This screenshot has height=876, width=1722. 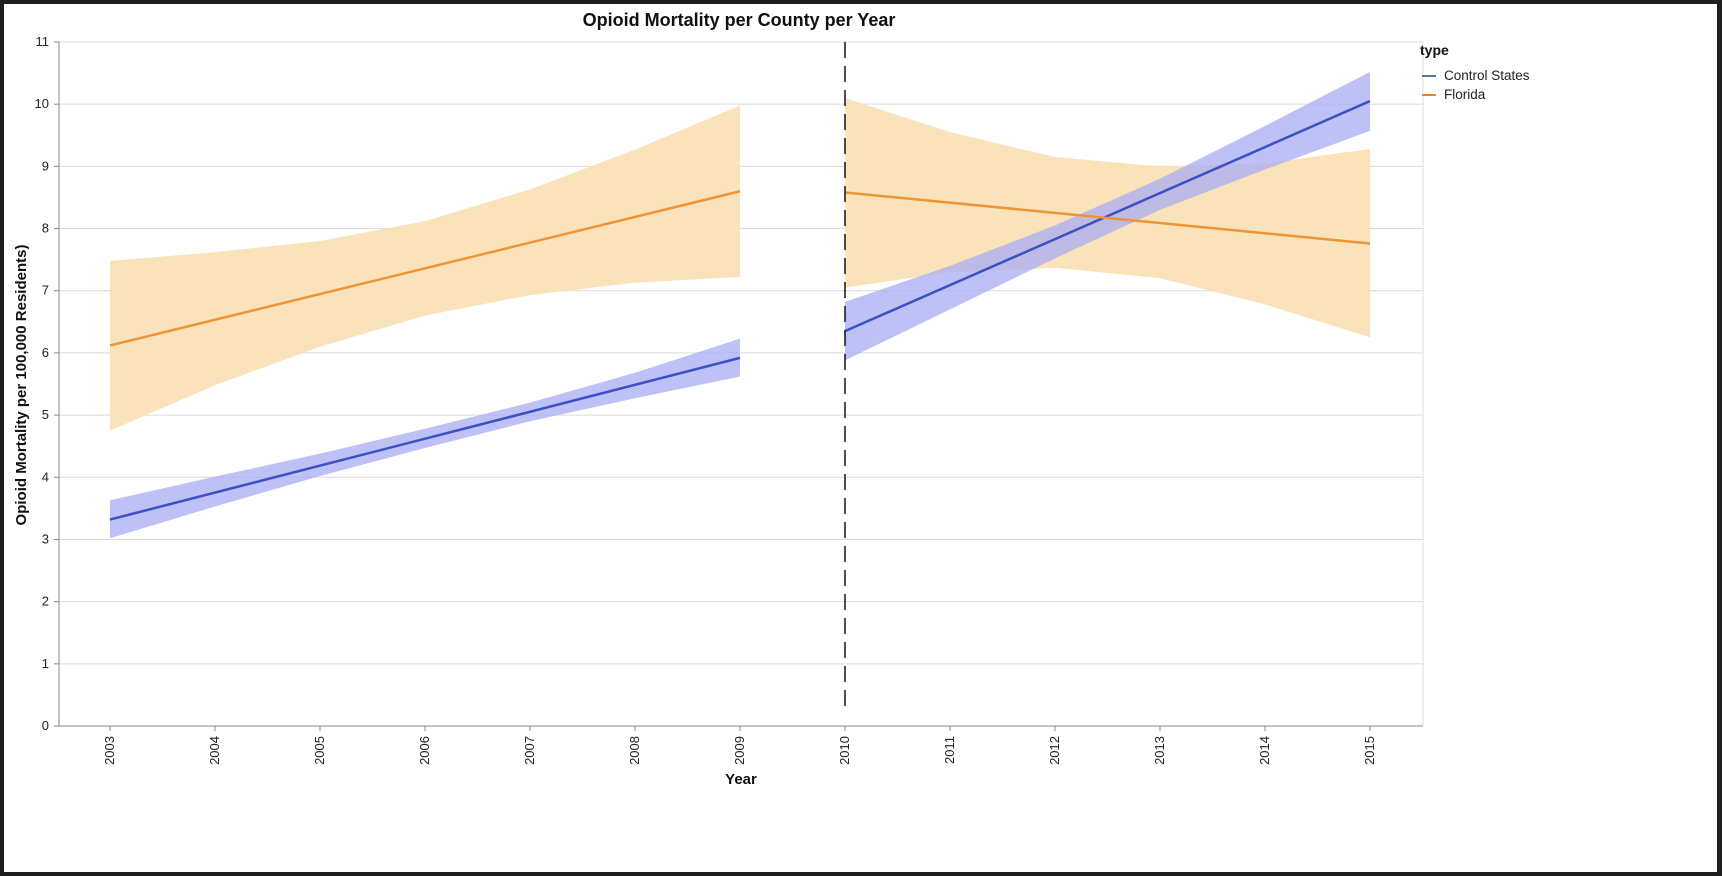 What do you see at coordinates (45, 290) in the screenshot?
I see `y-tick-label: 7` at bounding box center [45, 290].